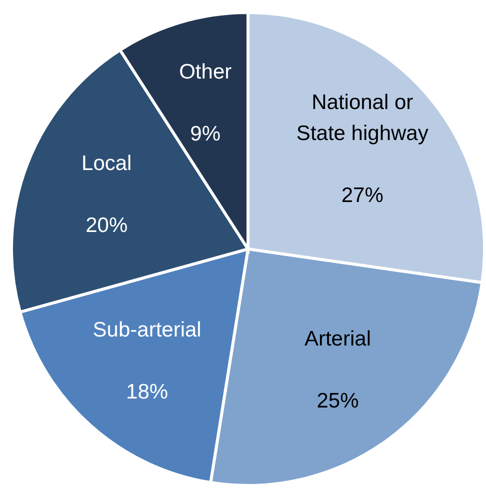  Describe the element at coordinates (107, 225) in the screenshot. I see `data-label: 20%` at that location.